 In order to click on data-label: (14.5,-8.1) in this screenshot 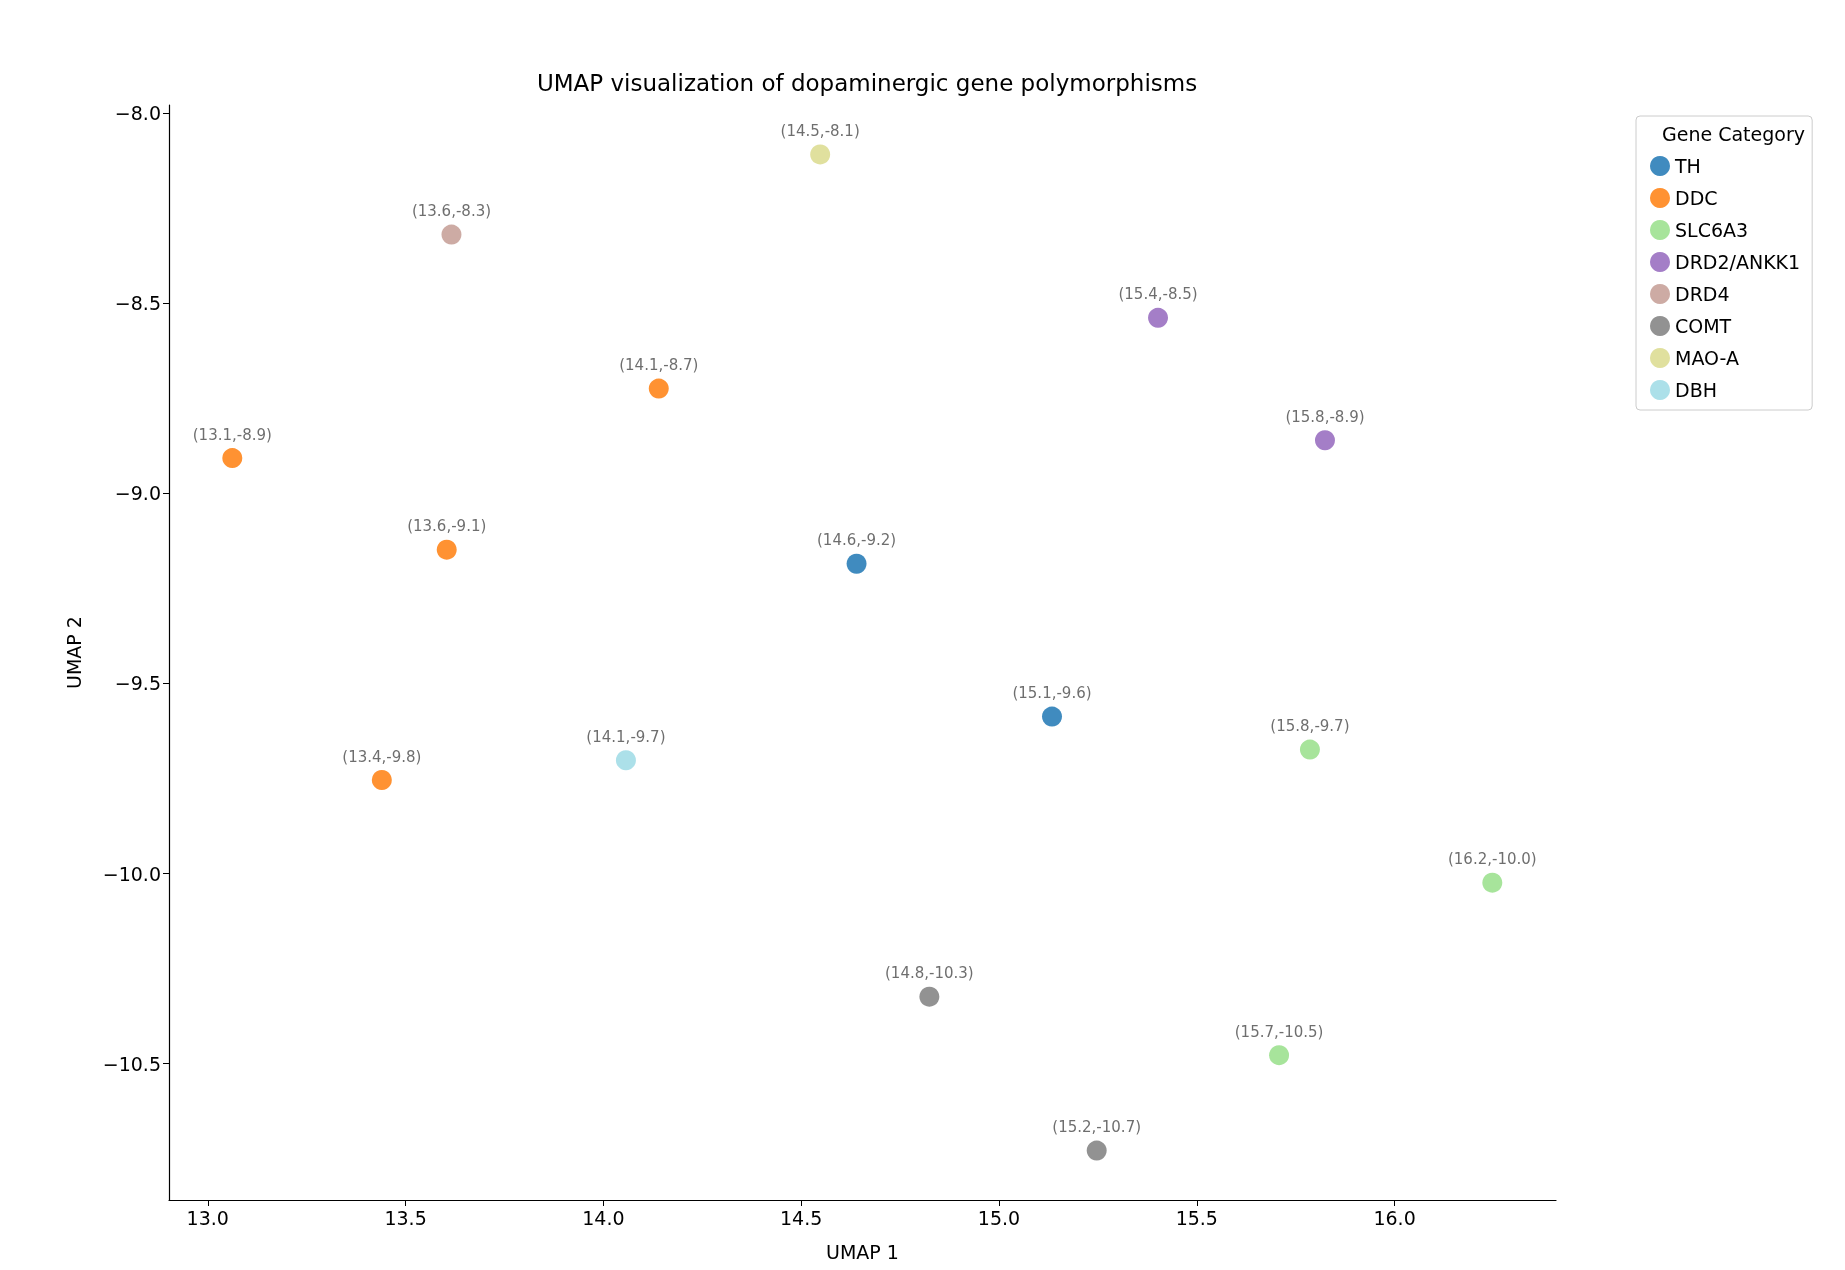, I will do `click(820, 130)`.